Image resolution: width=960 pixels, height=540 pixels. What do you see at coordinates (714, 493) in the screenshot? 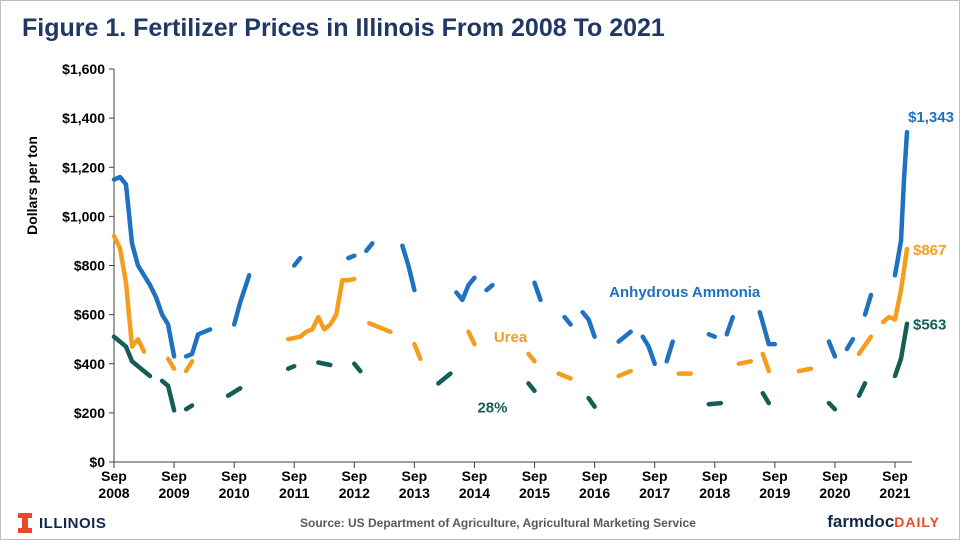
I see `x-tick-label-year: 2018` at bounding box center [714, 493].